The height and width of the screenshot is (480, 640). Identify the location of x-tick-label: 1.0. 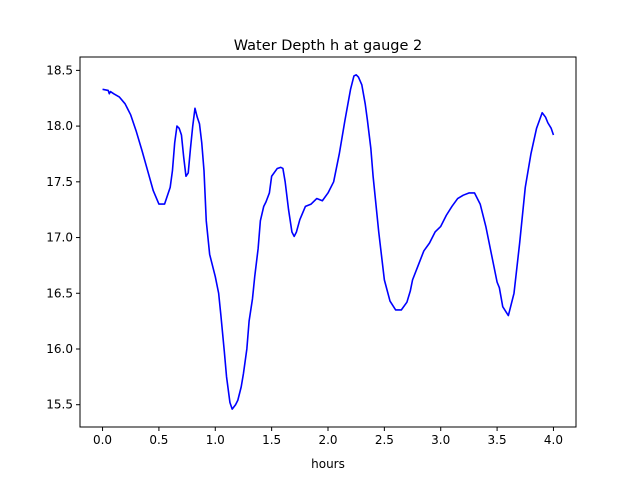
(215, 440).